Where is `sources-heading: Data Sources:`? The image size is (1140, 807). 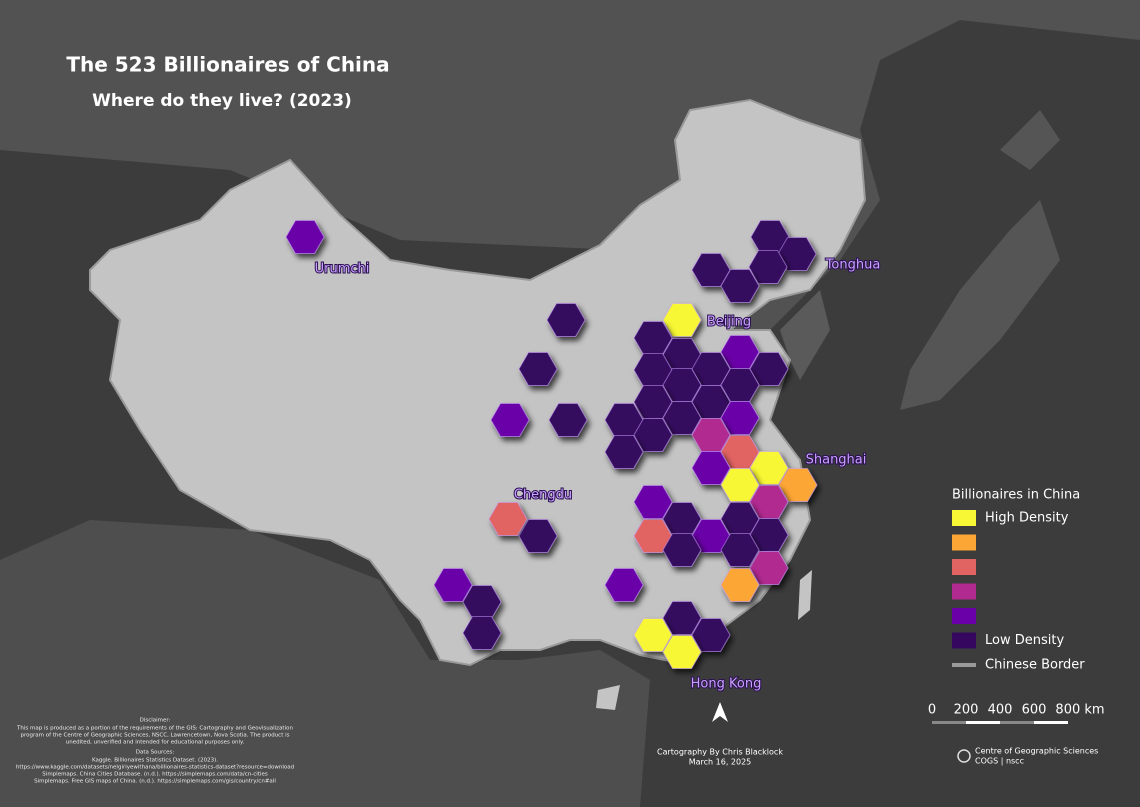
sources-heading: Data Sources: is located at coordinates (155, 753).